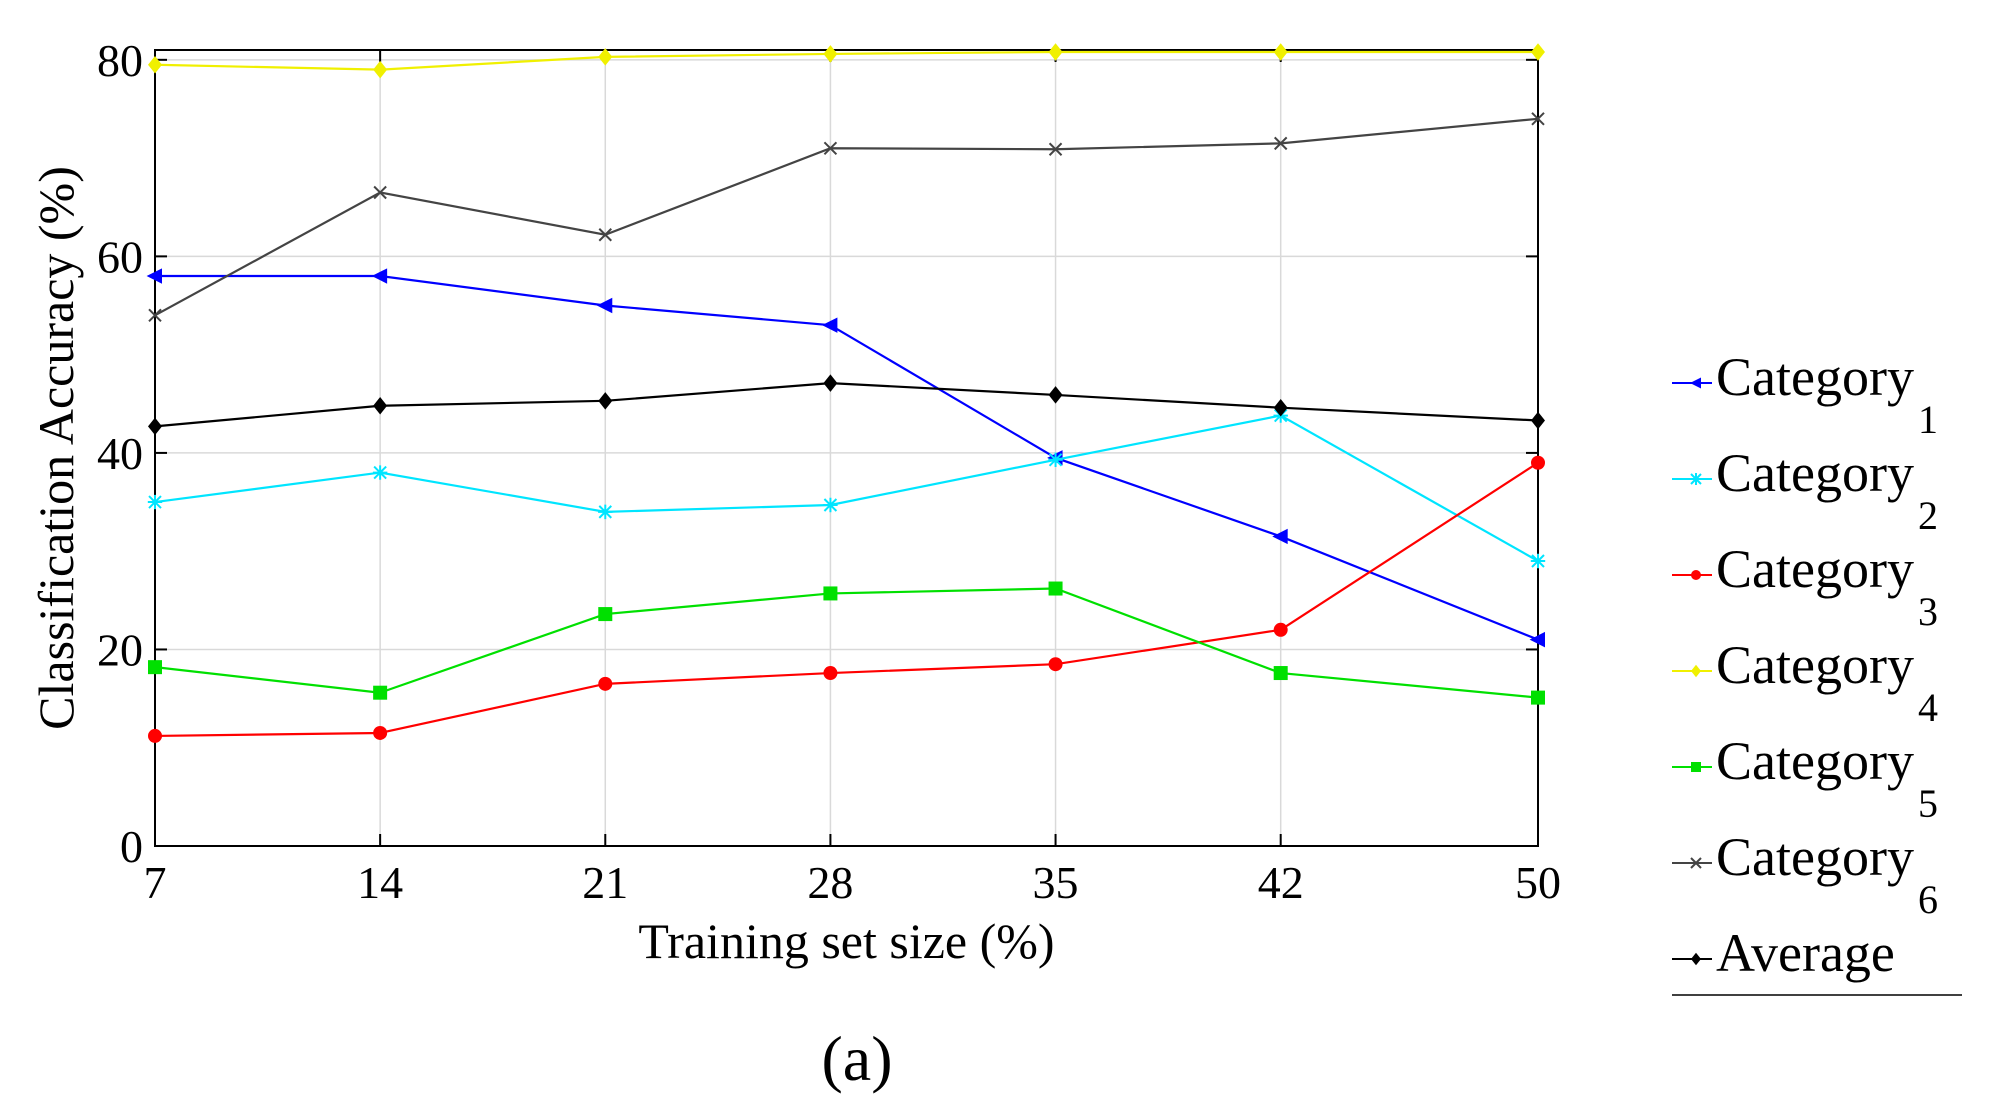 Image resolution: width=1995 pixels, height=1113 pixels. What do you see at coordinates (1928, 803) in the screenshot?
I see `legend-subscript: 5` at bounding box center [1928, 803].